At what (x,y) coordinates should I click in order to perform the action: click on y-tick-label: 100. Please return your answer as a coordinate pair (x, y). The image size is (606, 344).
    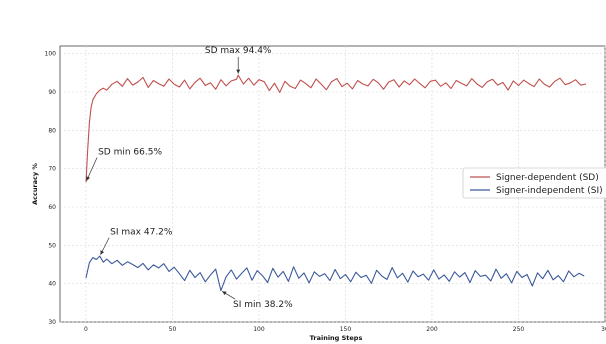
    Looking at the image, I should click on (51, 54).